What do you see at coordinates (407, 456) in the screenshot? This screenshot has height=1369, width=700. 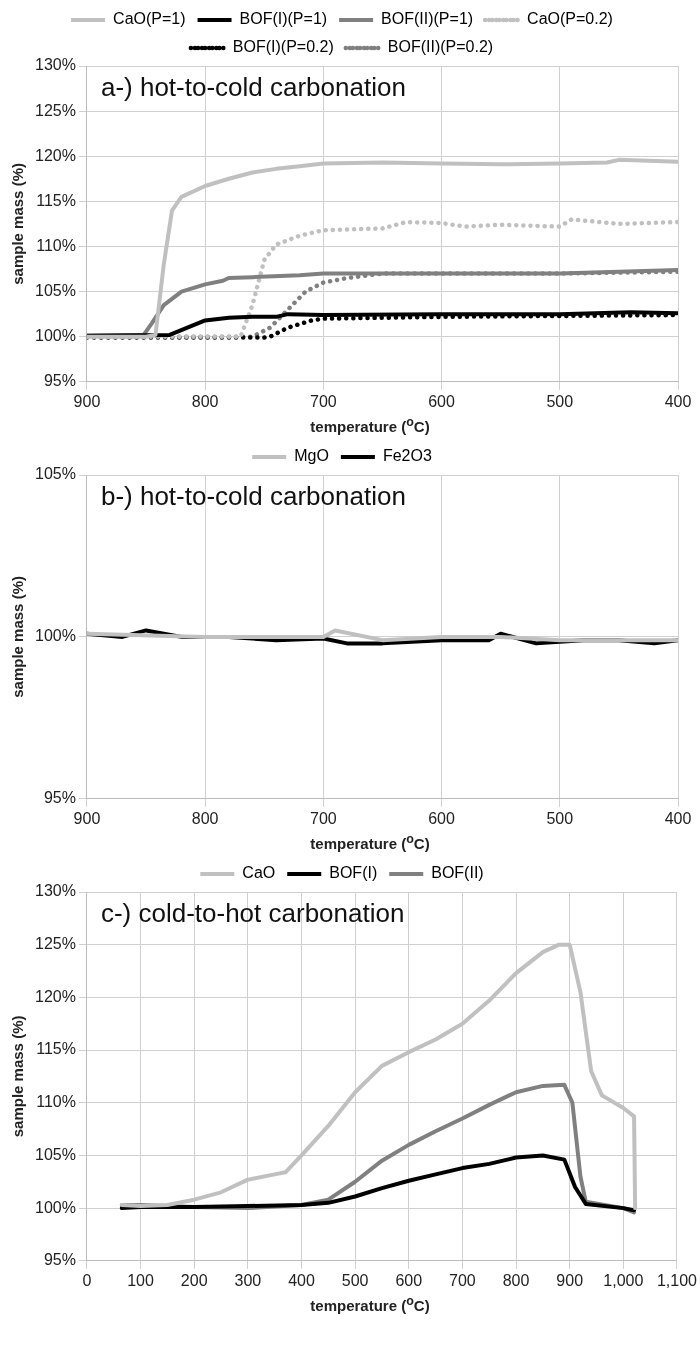 I see `legend-label: Fe2O3` at bounding box center [407, 456].